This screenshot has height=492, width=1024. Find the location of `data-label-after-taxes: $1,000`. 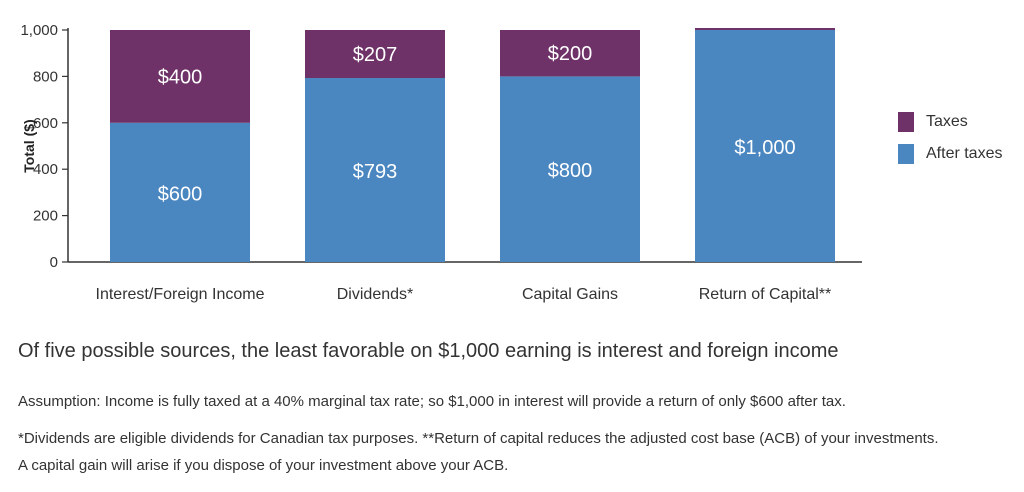

data-label-after-taxes: $1,000 is located at coordinates (764, 148).